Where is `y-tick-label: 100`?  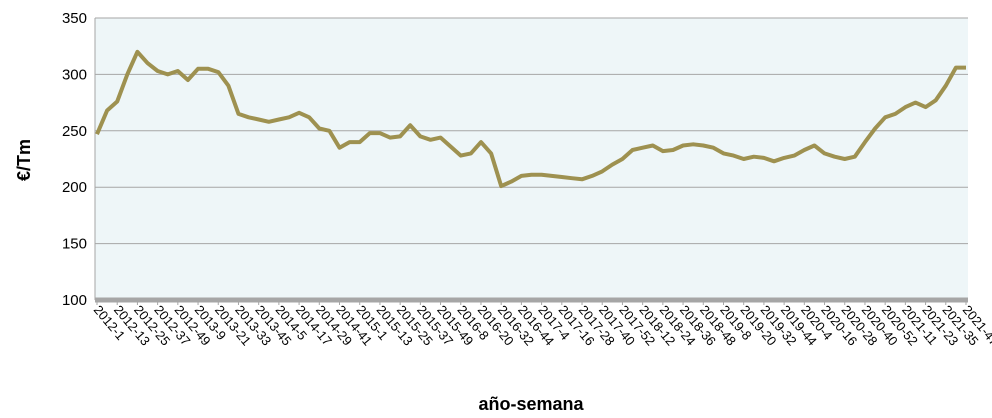
y-tick-label: 100 is located at coordinates (74, 300).